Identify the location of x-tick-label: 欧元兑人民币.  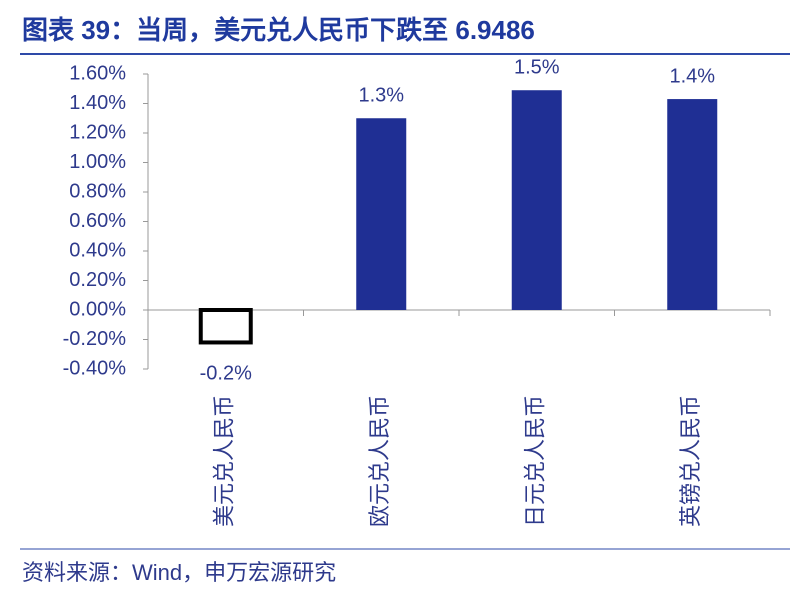
(379, 461).